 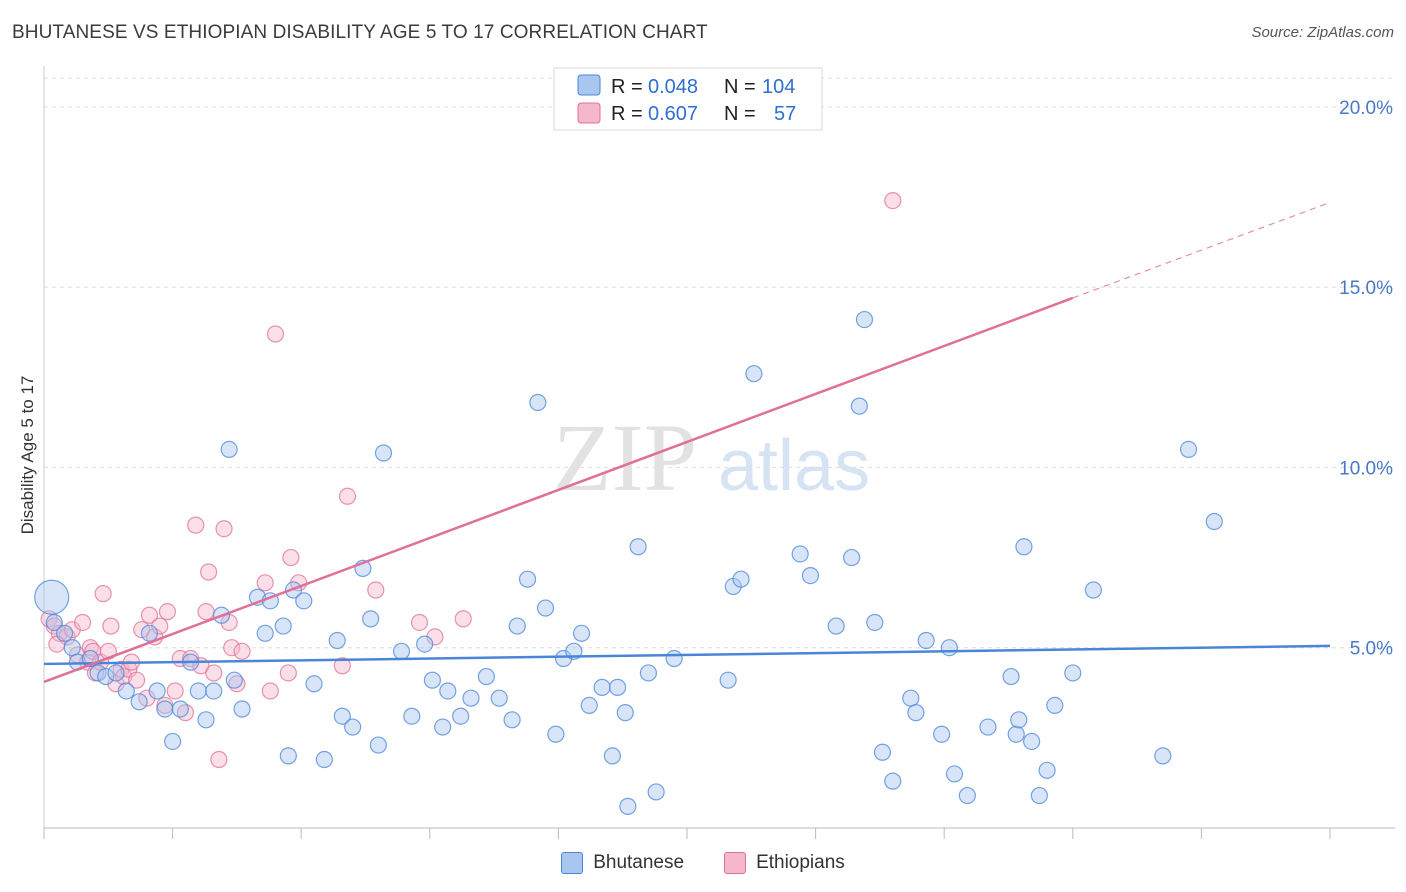 I want to click on legend-n-label-ethiopians: N =, so click(x=740, y=114).